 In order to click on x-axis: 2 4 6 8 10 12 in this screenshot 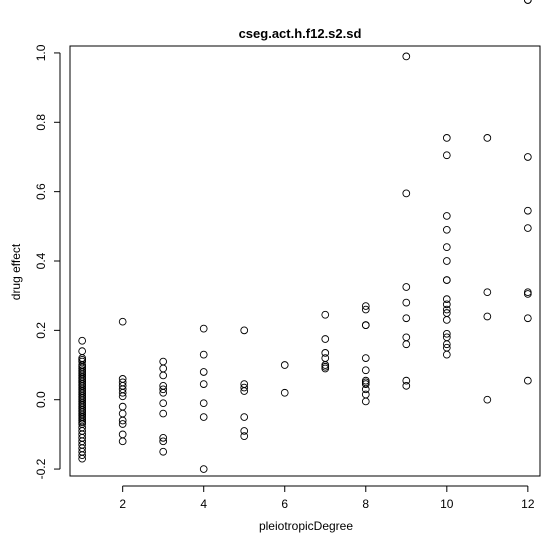, I will do `click(327, 498)`.